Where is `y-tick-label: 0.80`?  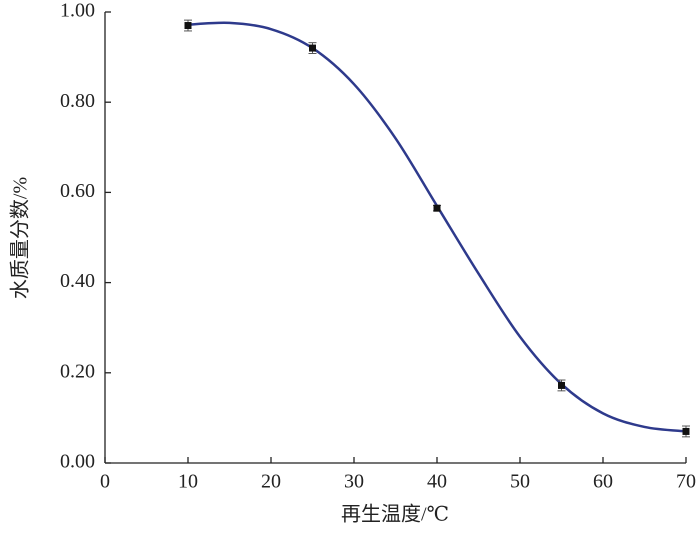 y-tick-label: 0.80 is located at coordinates (77, 101).